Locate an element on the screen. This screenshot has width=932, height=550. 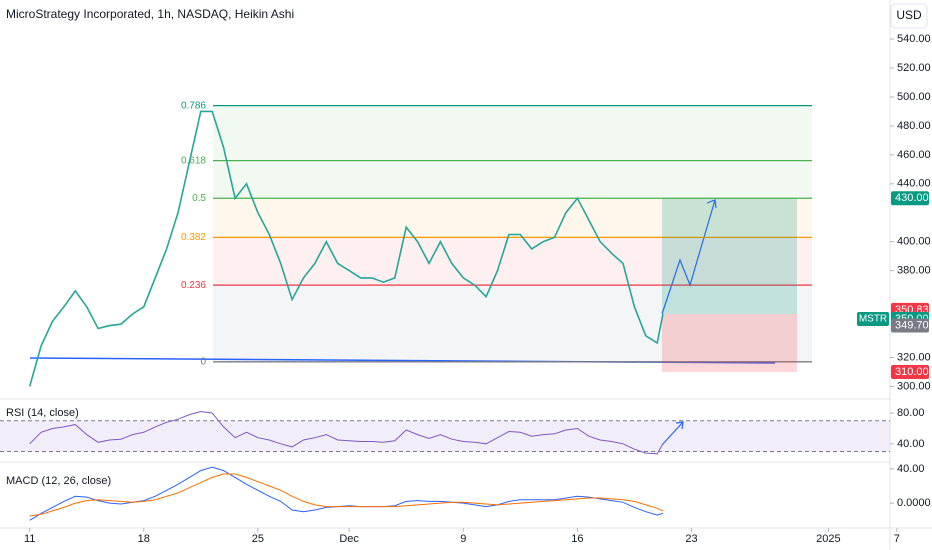
x-tick-label: 23 is located at coordinates (691, 539).